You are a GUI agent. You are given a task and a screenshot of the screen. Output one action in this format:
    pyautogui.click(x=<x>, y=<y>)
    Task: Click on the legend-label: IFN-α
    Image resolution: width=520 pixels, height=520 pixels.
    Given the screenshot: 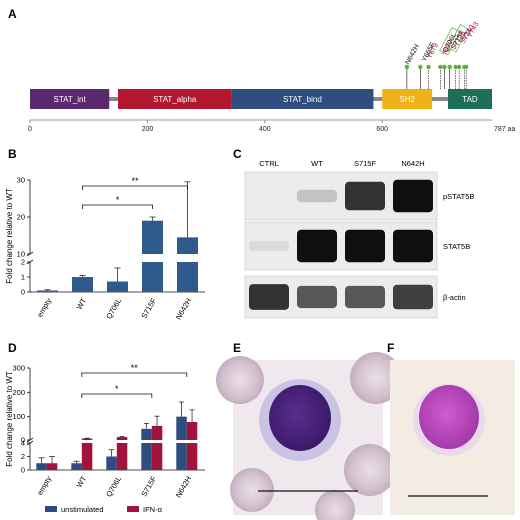 What is the action you would take?
    pyautogui.click(x=153, y=509)
    